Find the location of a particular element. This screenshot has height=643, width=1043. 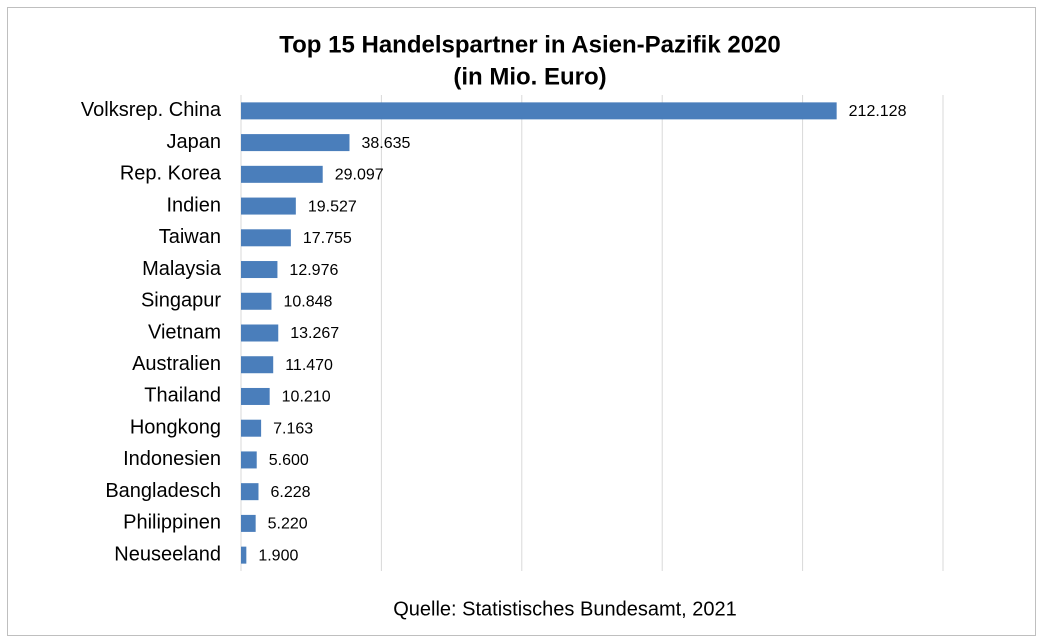

value-label: 1.900 is located at coordinates (278, 555).